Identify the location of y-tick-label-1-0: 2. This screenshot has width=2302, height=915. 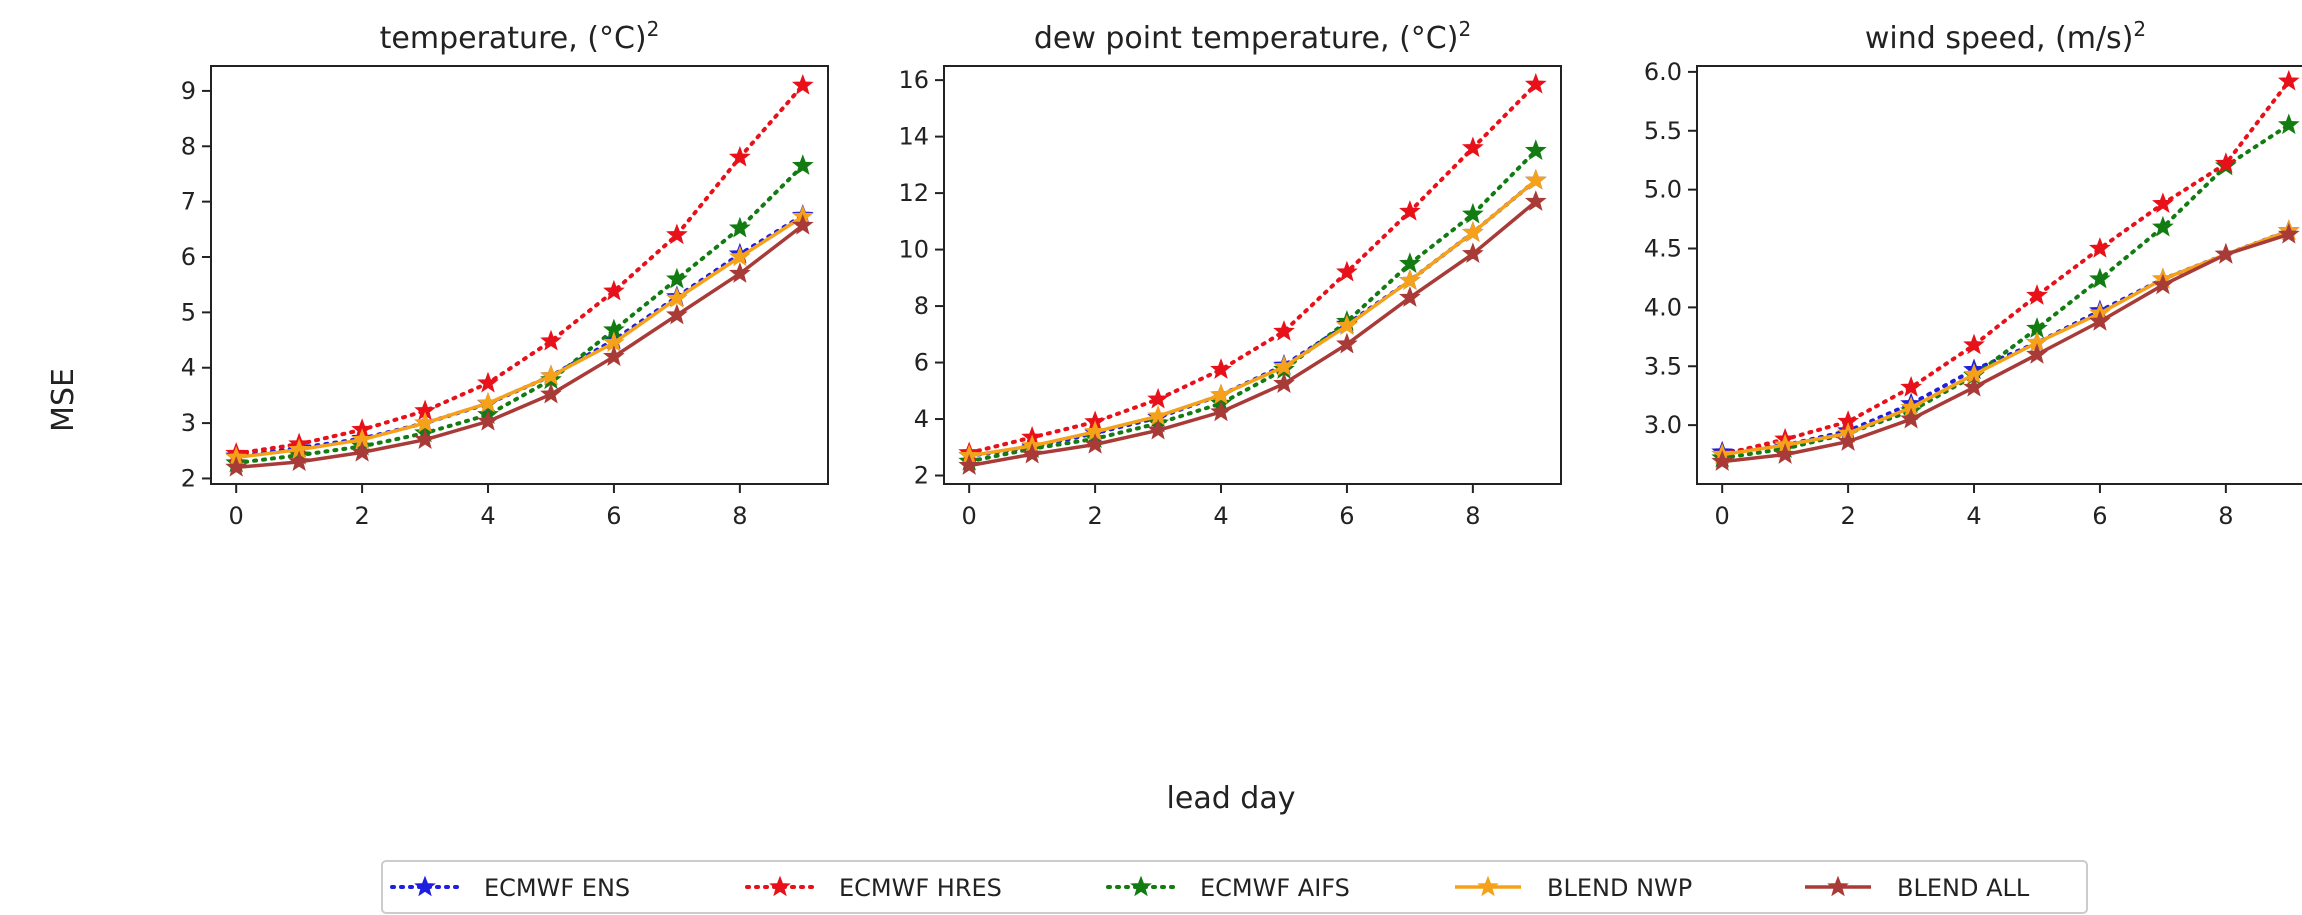
(188, 478).